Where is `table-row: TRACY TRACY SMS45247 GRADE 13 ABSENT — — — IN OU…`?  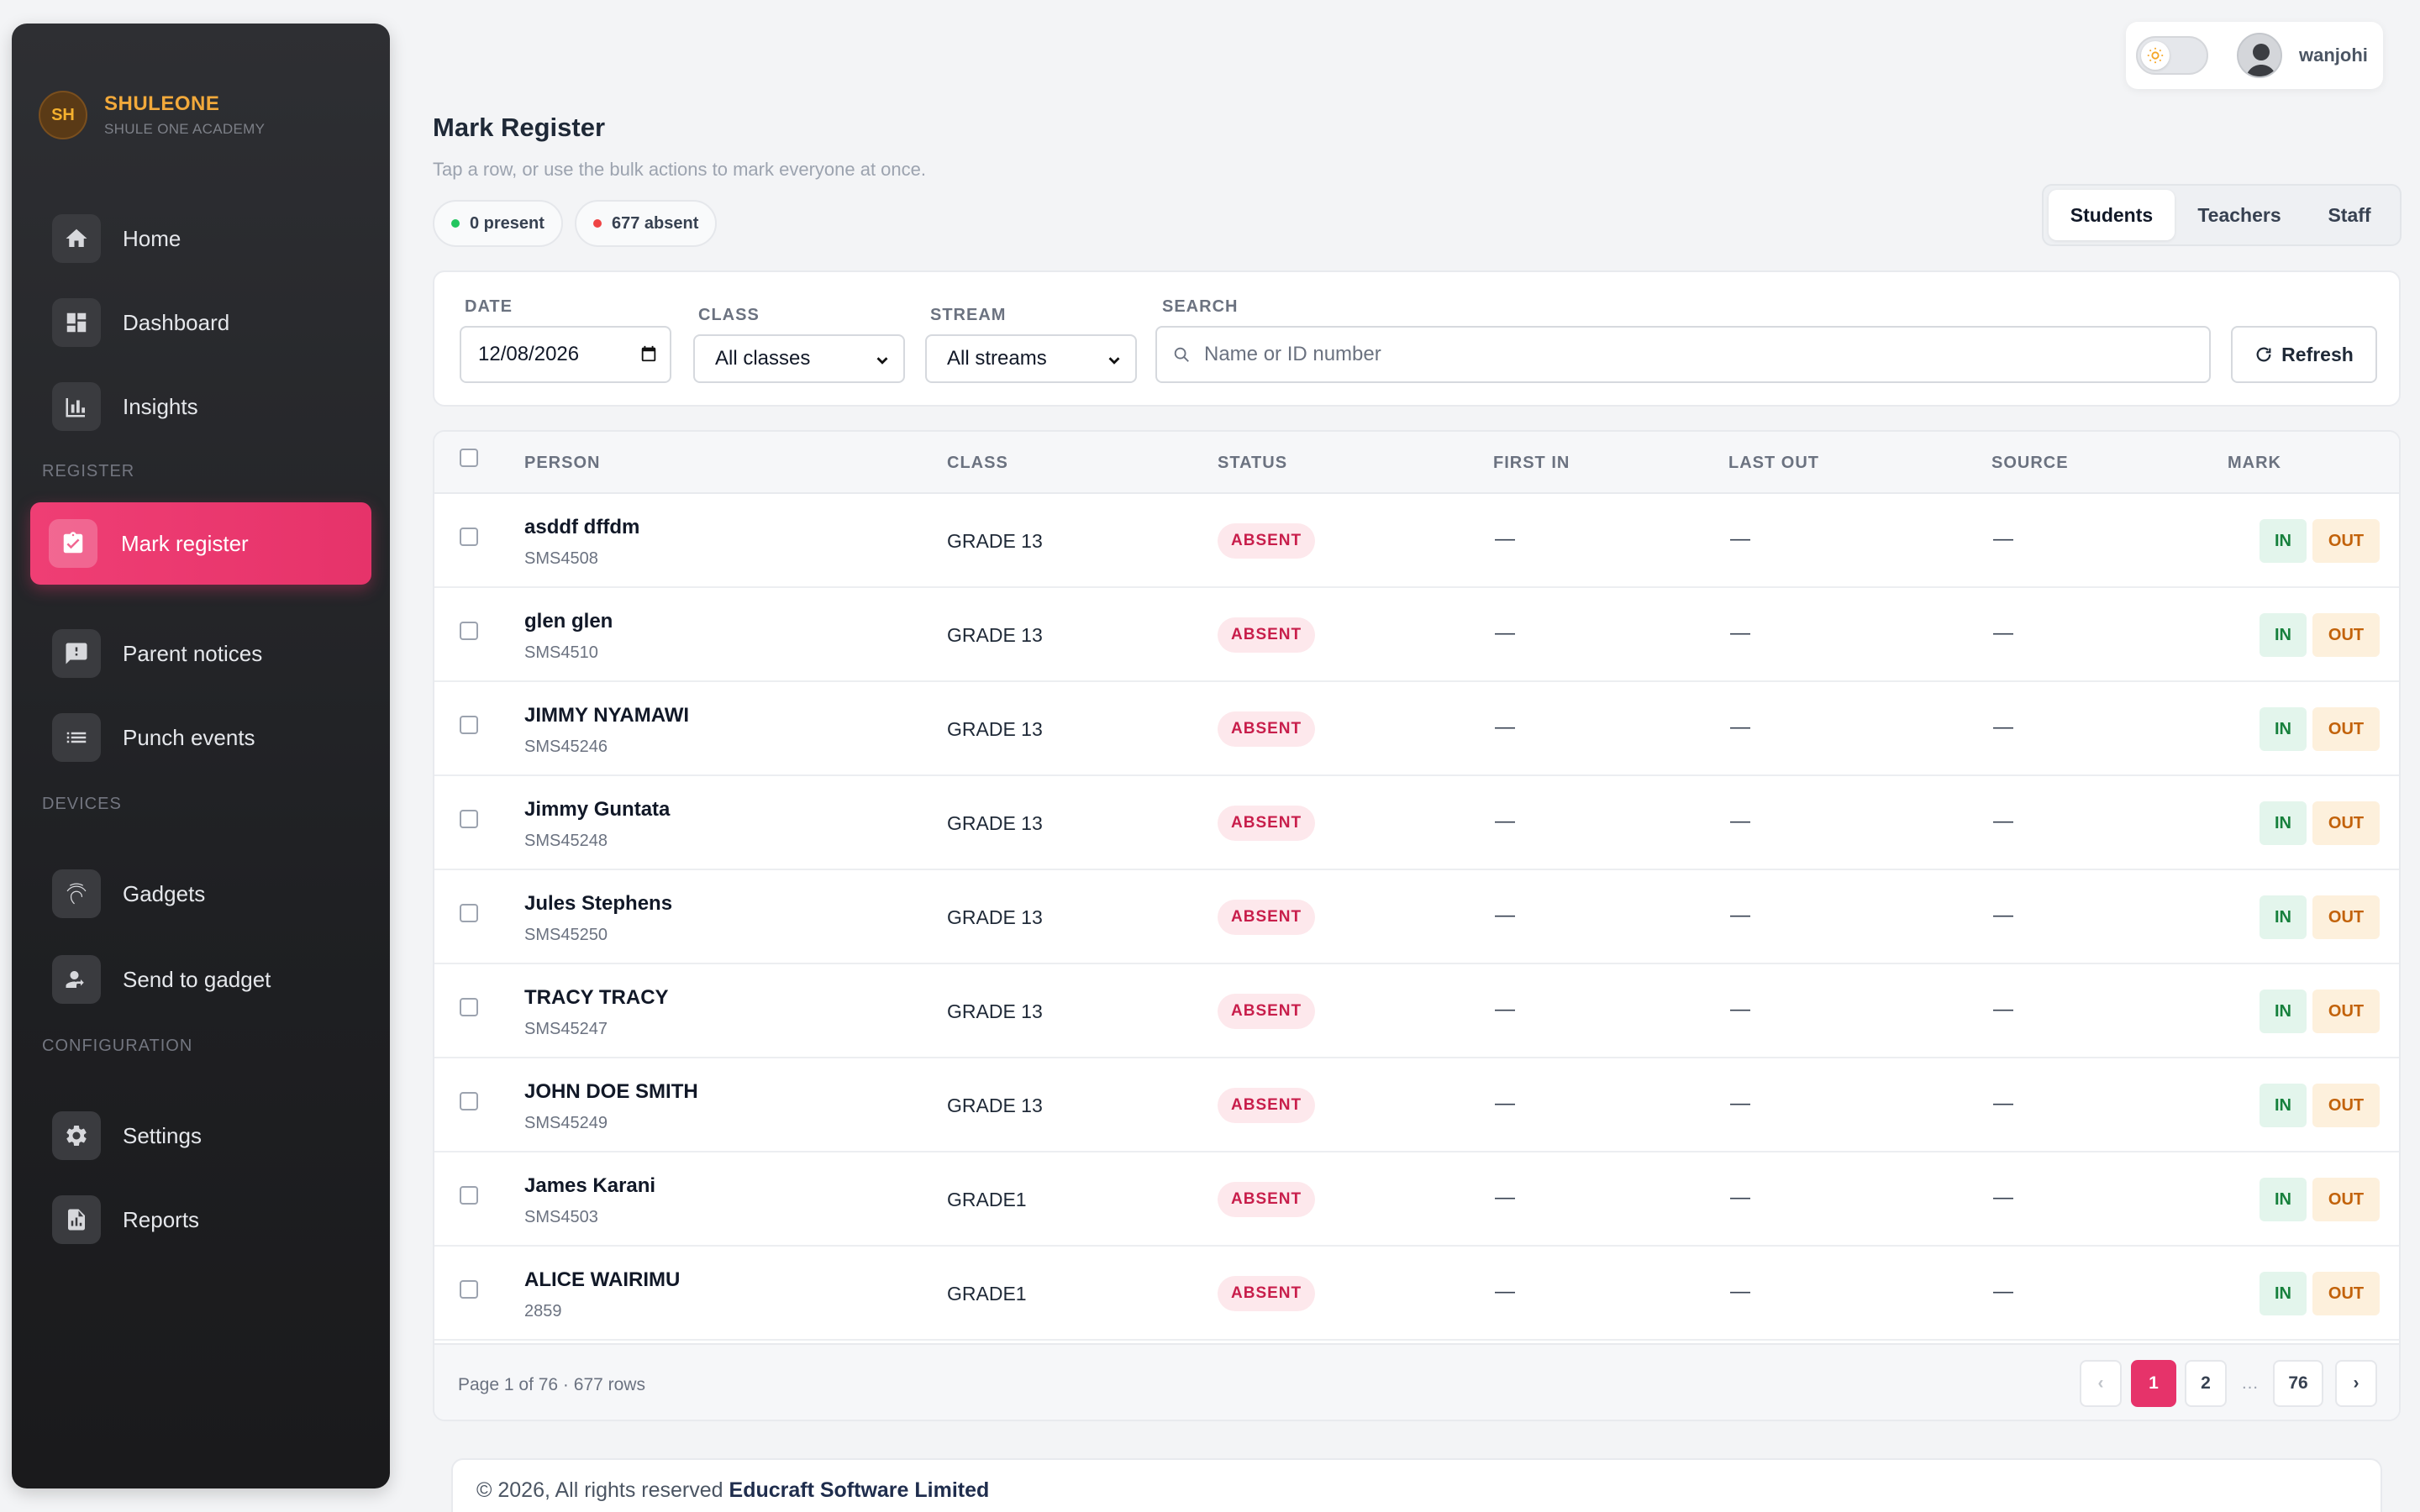
table-row: TRACY TRACY SMS45247 GRADE 13 ABSENT — — — IN OU… is located at coordinates (1416, 1011).